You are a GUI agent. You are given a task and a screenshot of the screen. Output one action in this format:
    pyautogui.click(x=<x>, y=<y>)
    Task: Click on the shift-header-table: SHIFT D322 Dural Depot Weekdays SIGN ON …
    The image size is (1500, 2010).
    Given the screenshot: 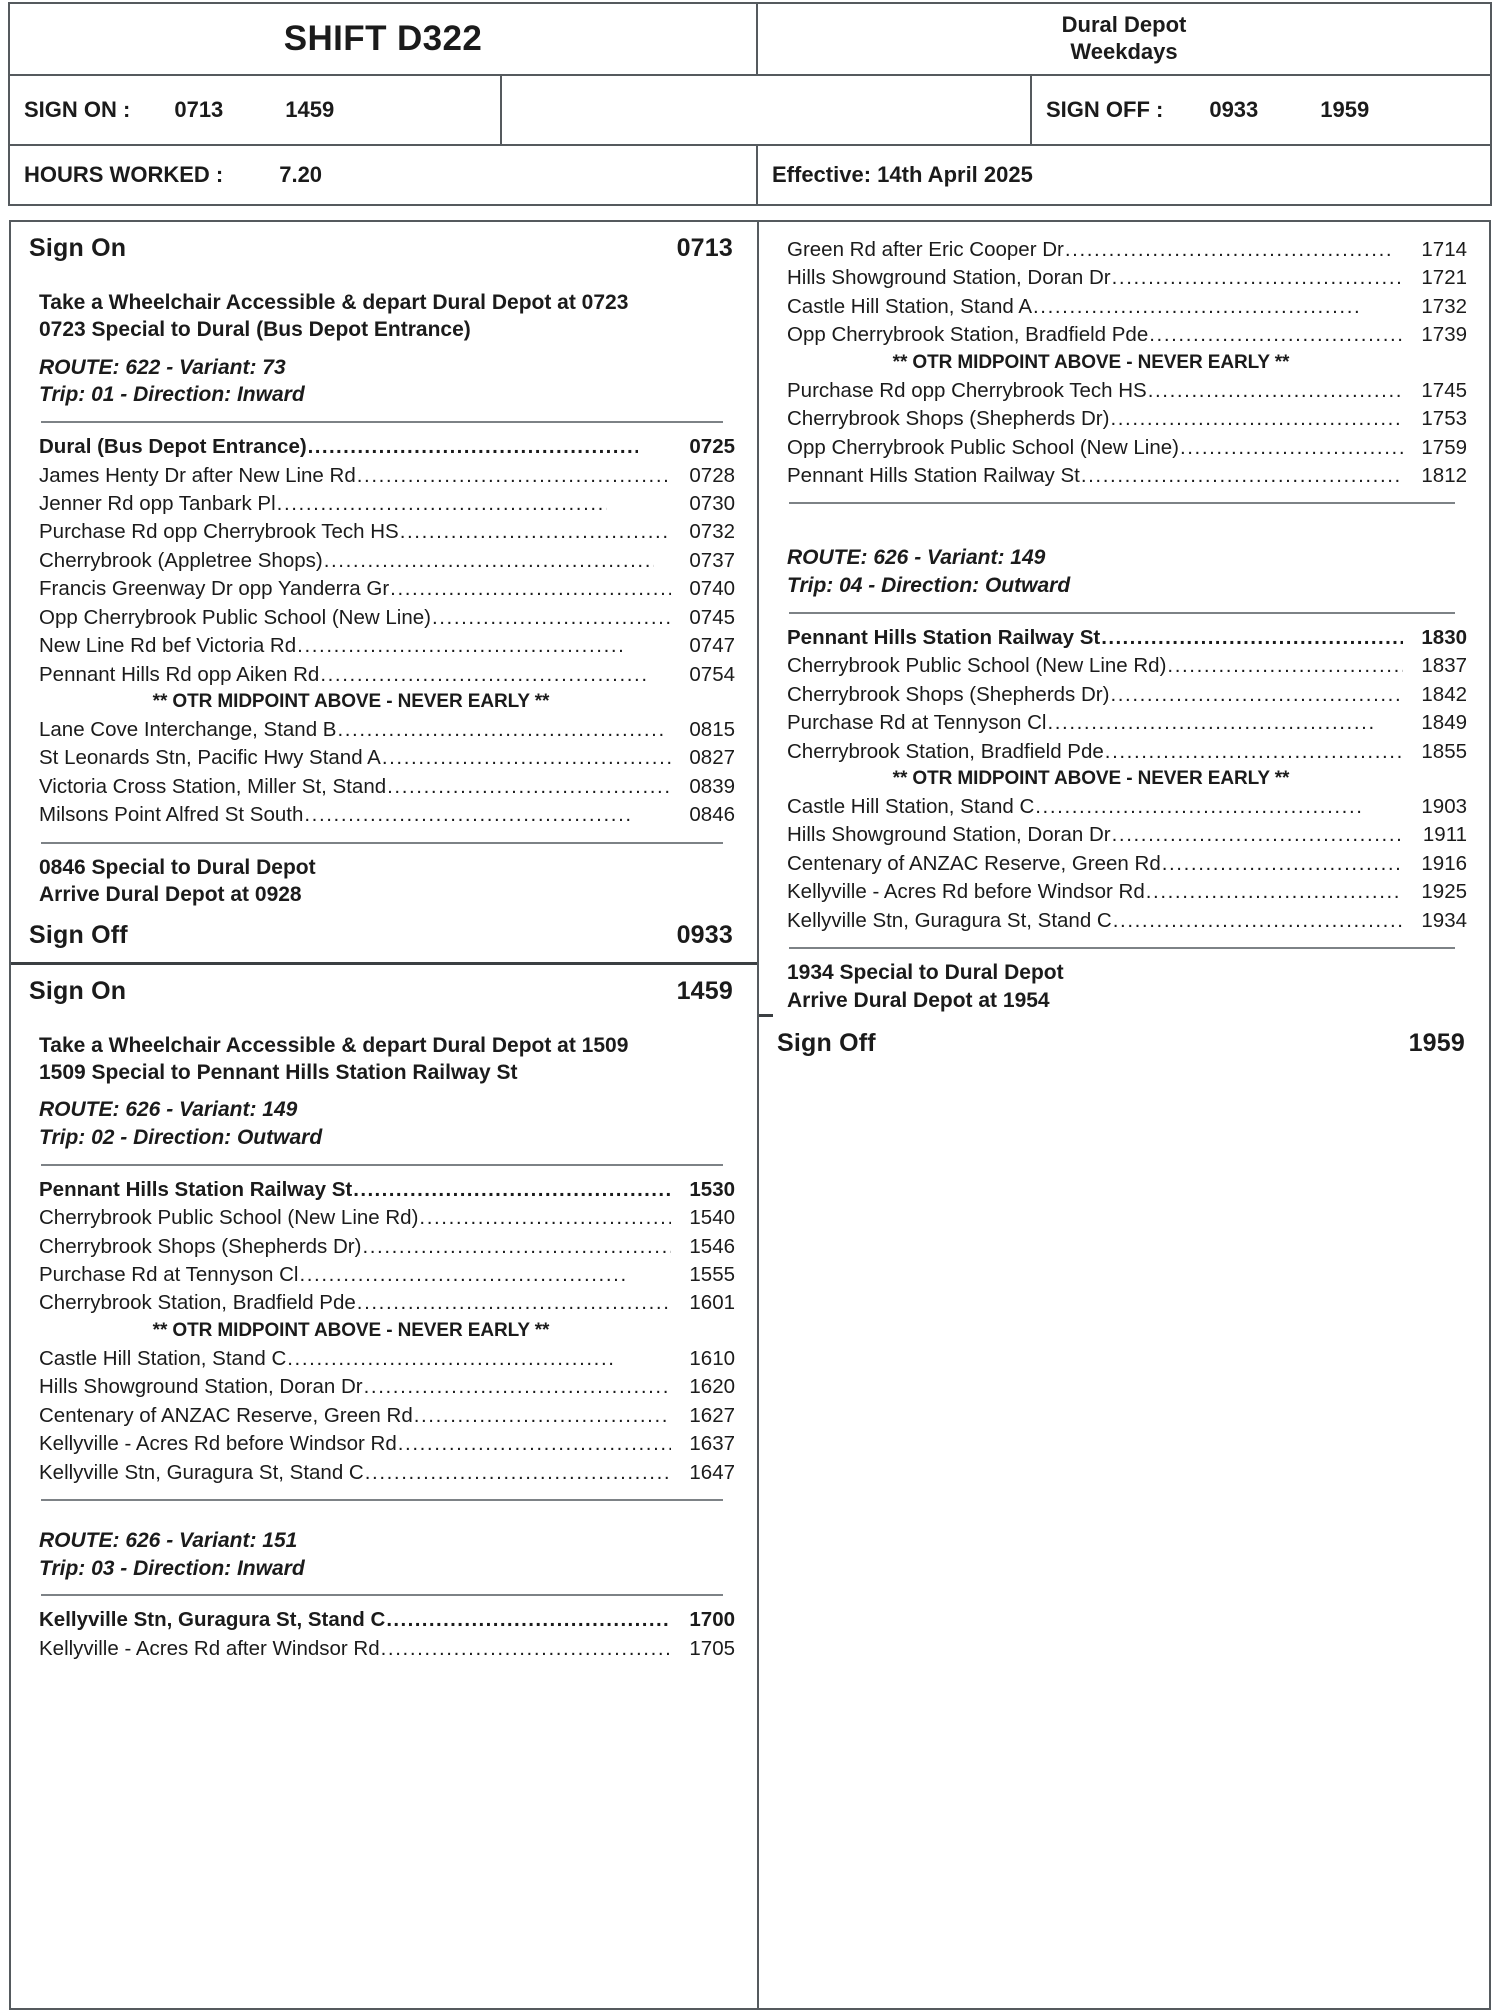 What is the action you would take?
    pyautogui.click(x=750, y=104)
    